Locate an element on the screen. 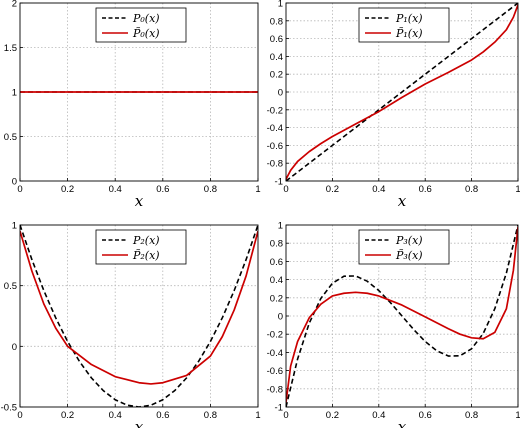  legend-label: P₃(x) is located at coordinates (409, 240).